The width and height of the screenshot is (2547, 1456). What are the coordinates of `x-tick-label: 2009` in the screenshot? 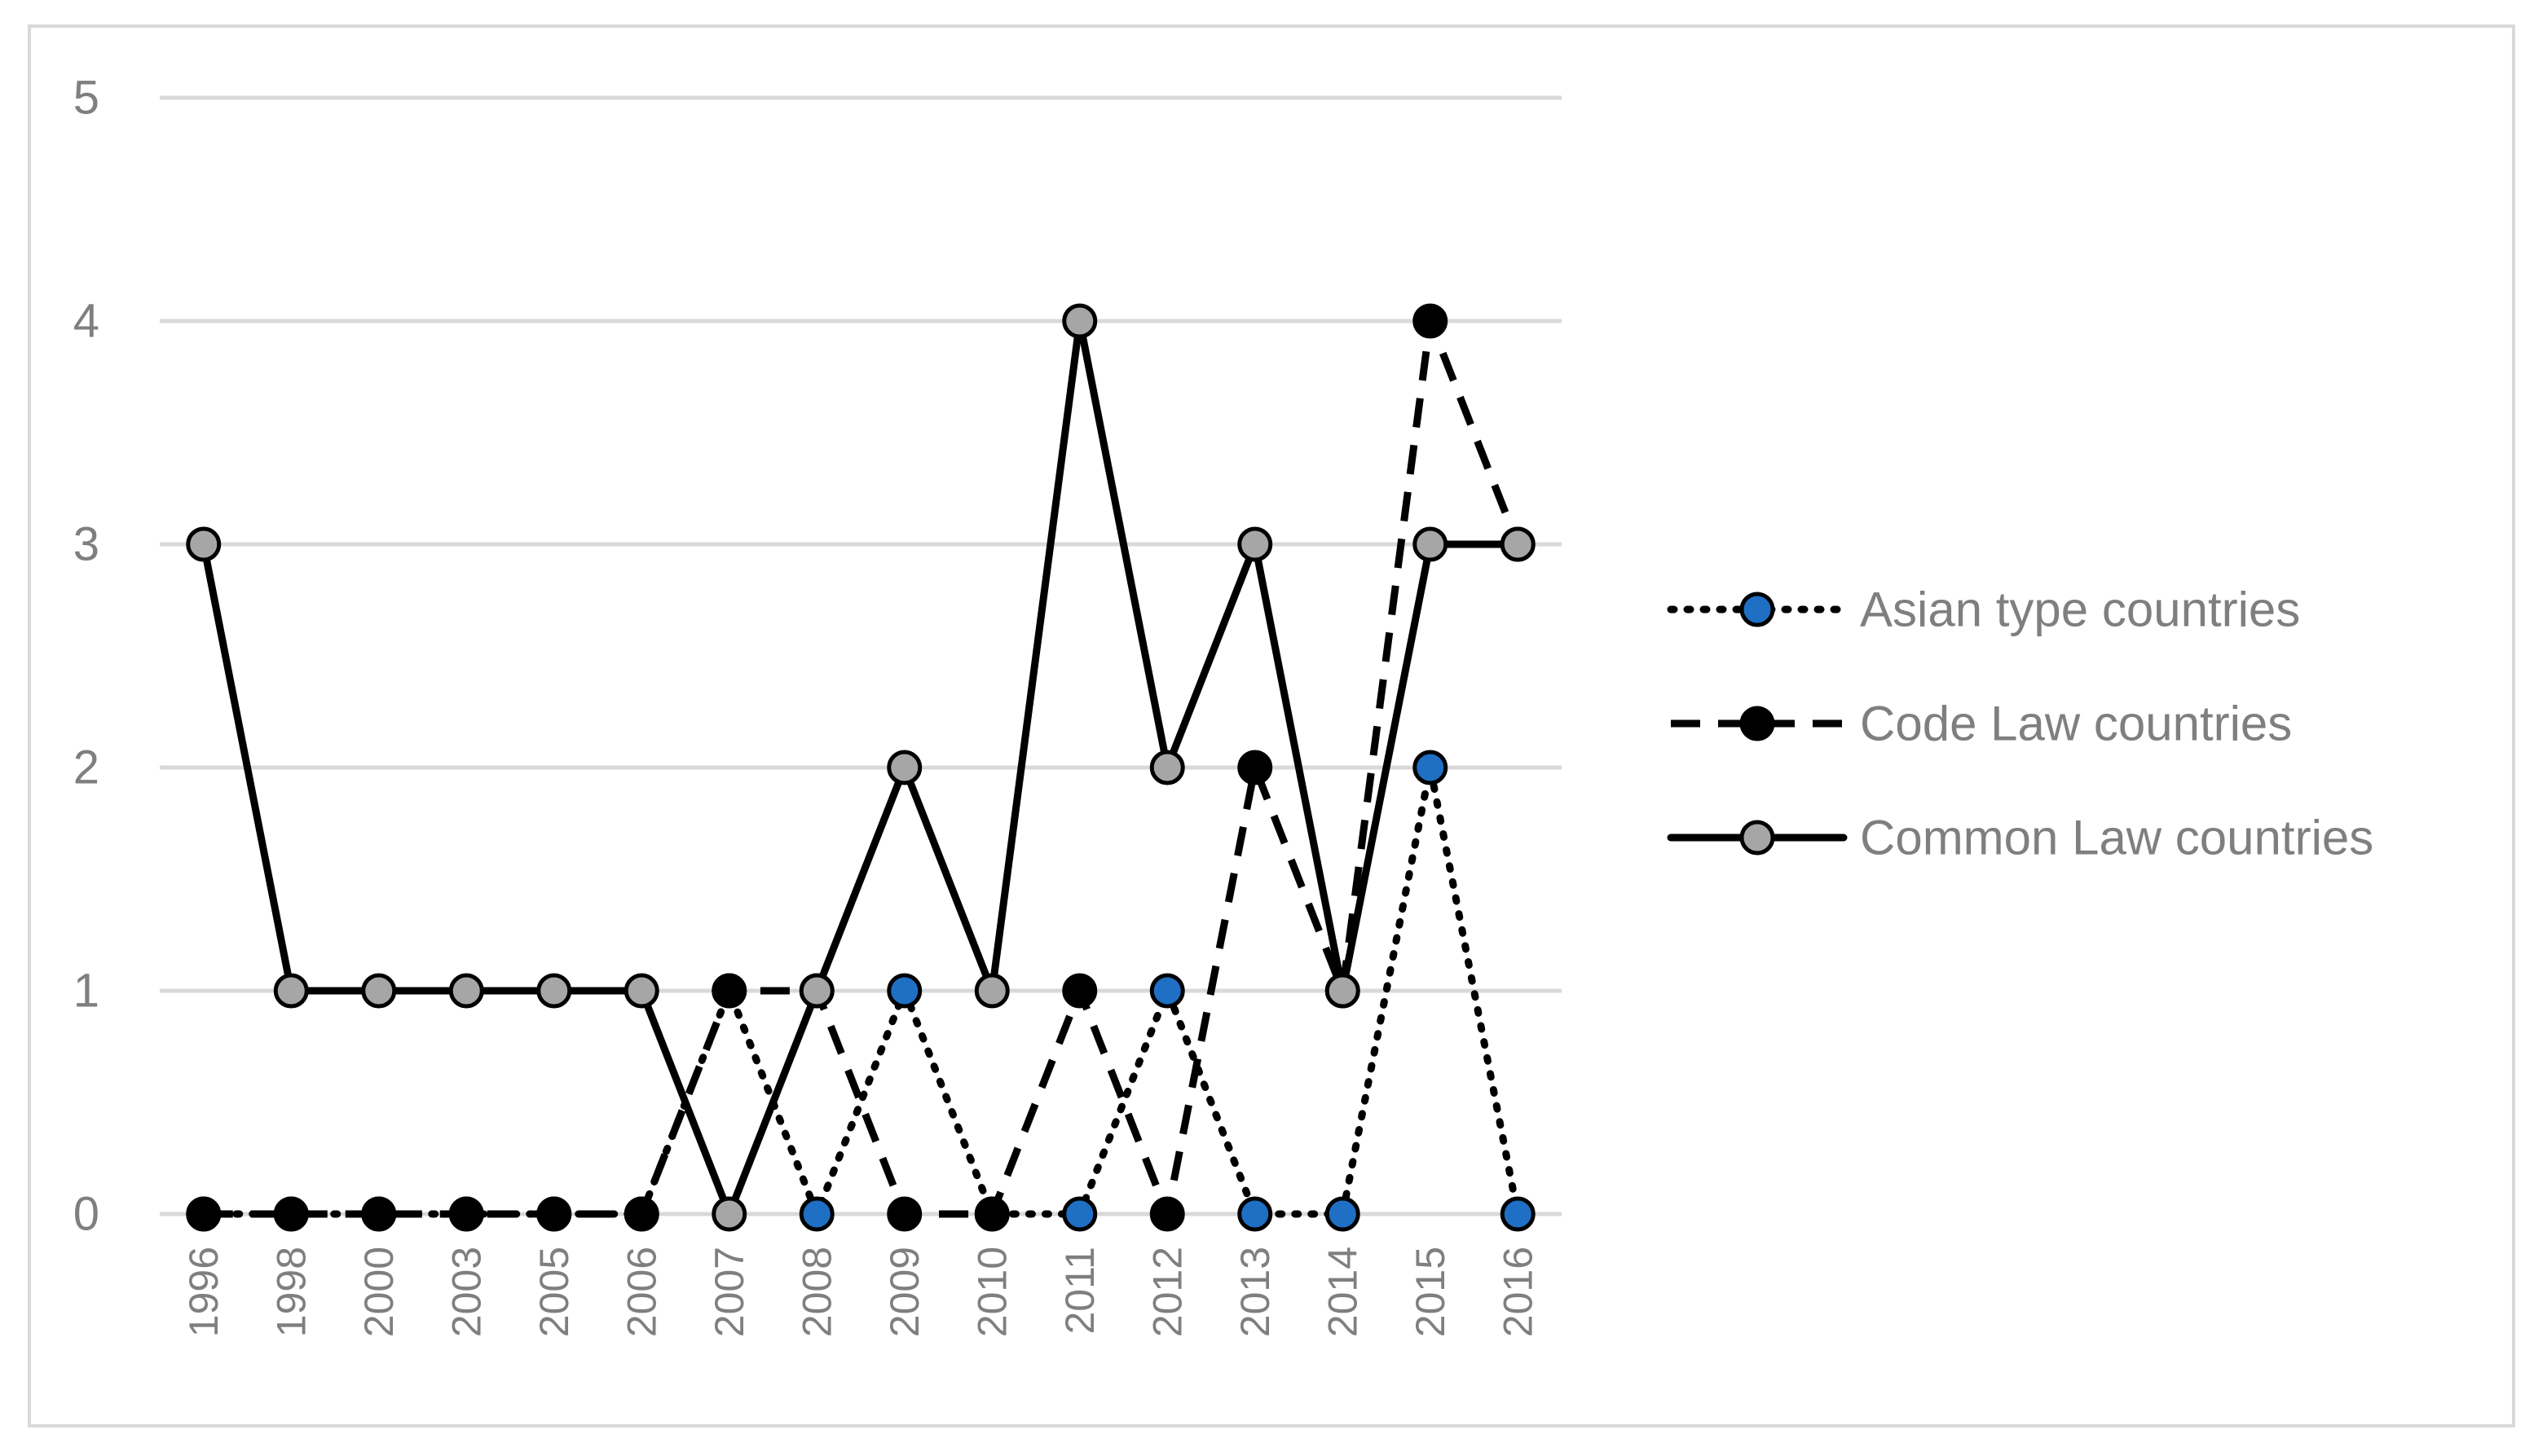 It's located at (905, 1292).